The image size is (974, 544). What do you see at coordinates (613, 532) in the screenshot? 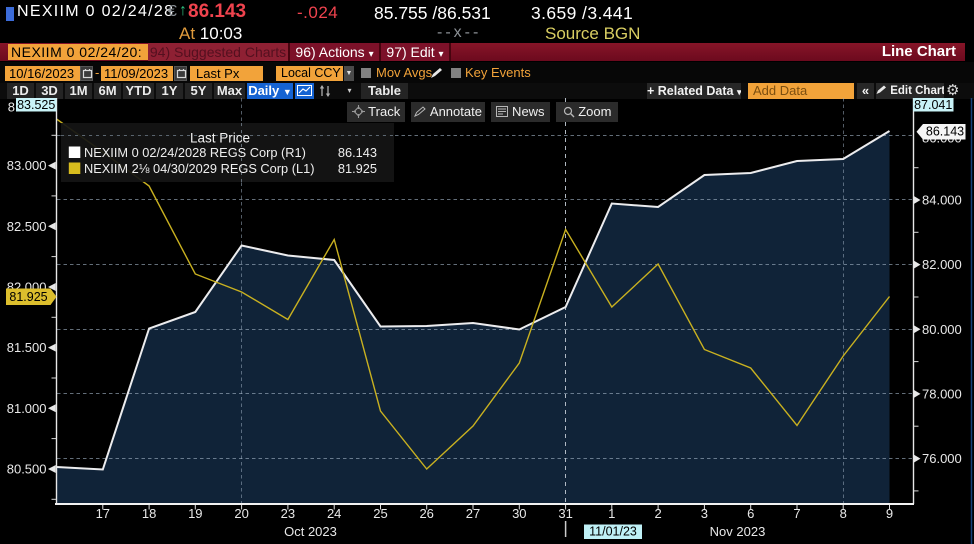
I see `svg-text: 11/01/23` at bounding box center [613, 532].